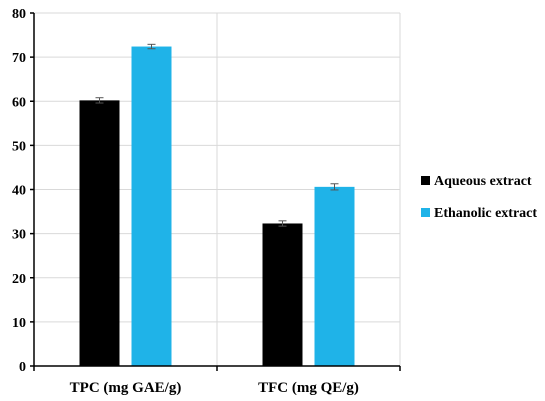 The height and width of the screenshot is (401, 545). Describe the element at coordinates (19, 58) in the screenshot. I see `y-tick-label: 70` at that location.